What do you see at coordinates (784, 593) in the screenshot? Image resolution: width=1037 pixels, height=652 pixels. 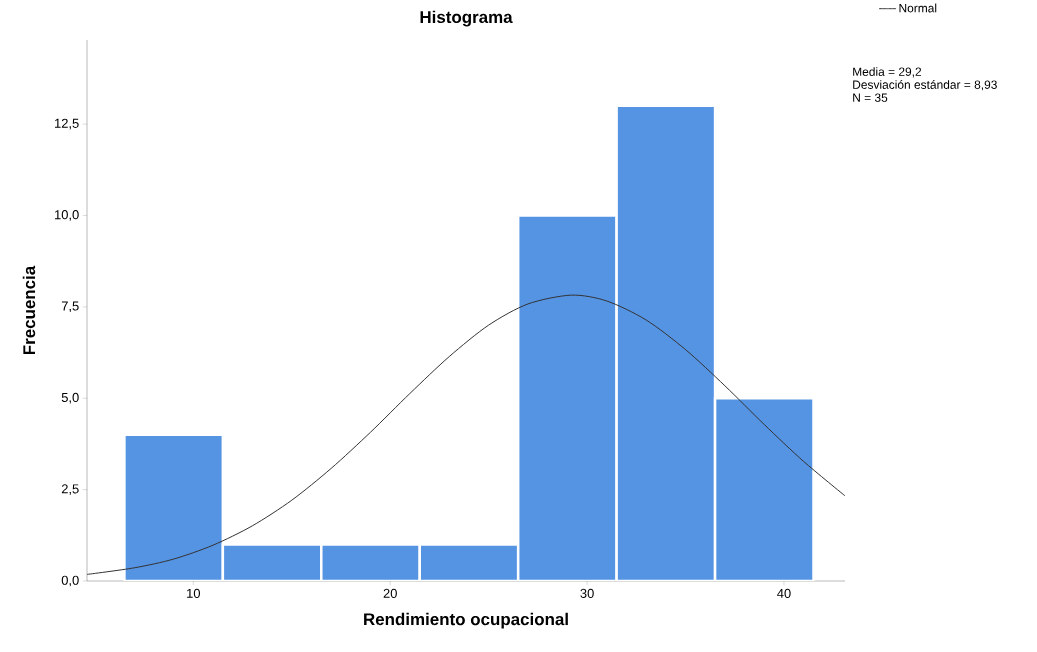 I see `x-tick-label: 40` at bounding box center [784, 593].